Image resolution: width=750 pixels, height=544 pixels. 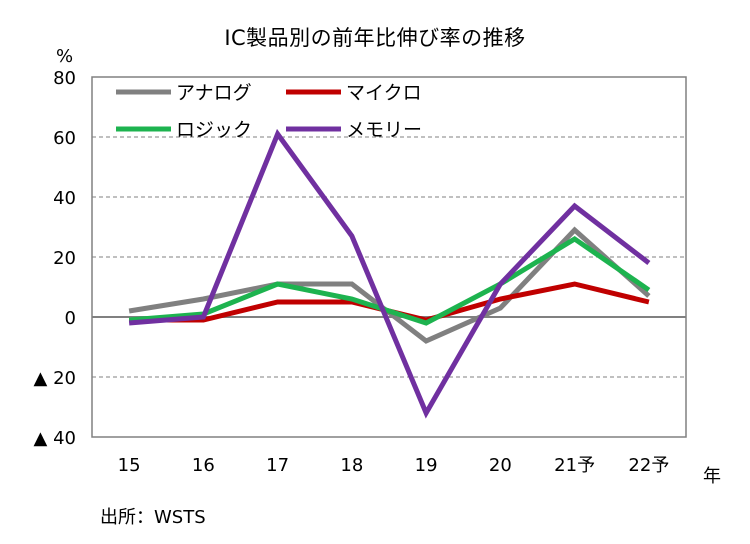 What do you see at coordinates (351, 465) in the screenshot?
I see `x-tick-label: 18` at bounding box center [351, 465].